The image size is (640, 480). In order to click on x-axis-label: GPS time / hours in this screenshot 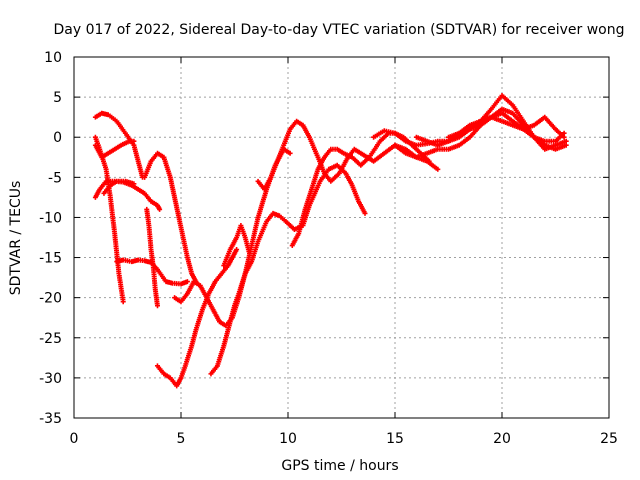, I will do `click(339, 466)`.